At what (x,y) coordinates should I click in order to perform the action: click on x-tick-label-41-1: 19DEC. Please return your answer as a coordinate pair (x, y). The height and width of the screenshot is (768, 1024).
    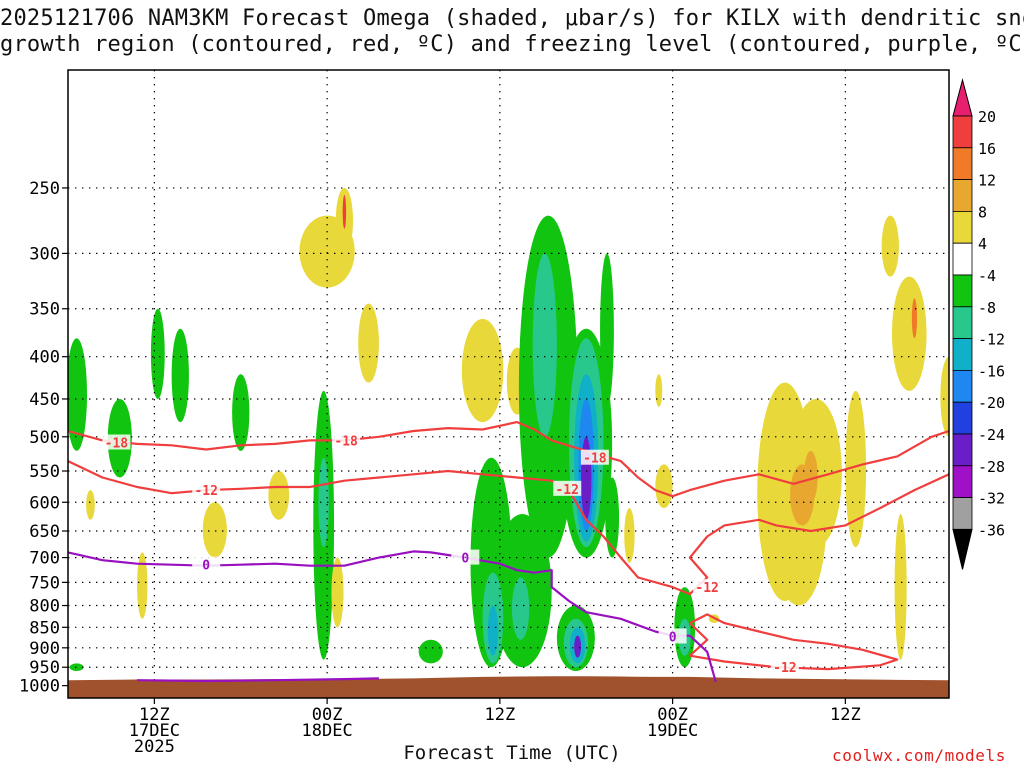
    Looking at the image, I should click on (672, 731).